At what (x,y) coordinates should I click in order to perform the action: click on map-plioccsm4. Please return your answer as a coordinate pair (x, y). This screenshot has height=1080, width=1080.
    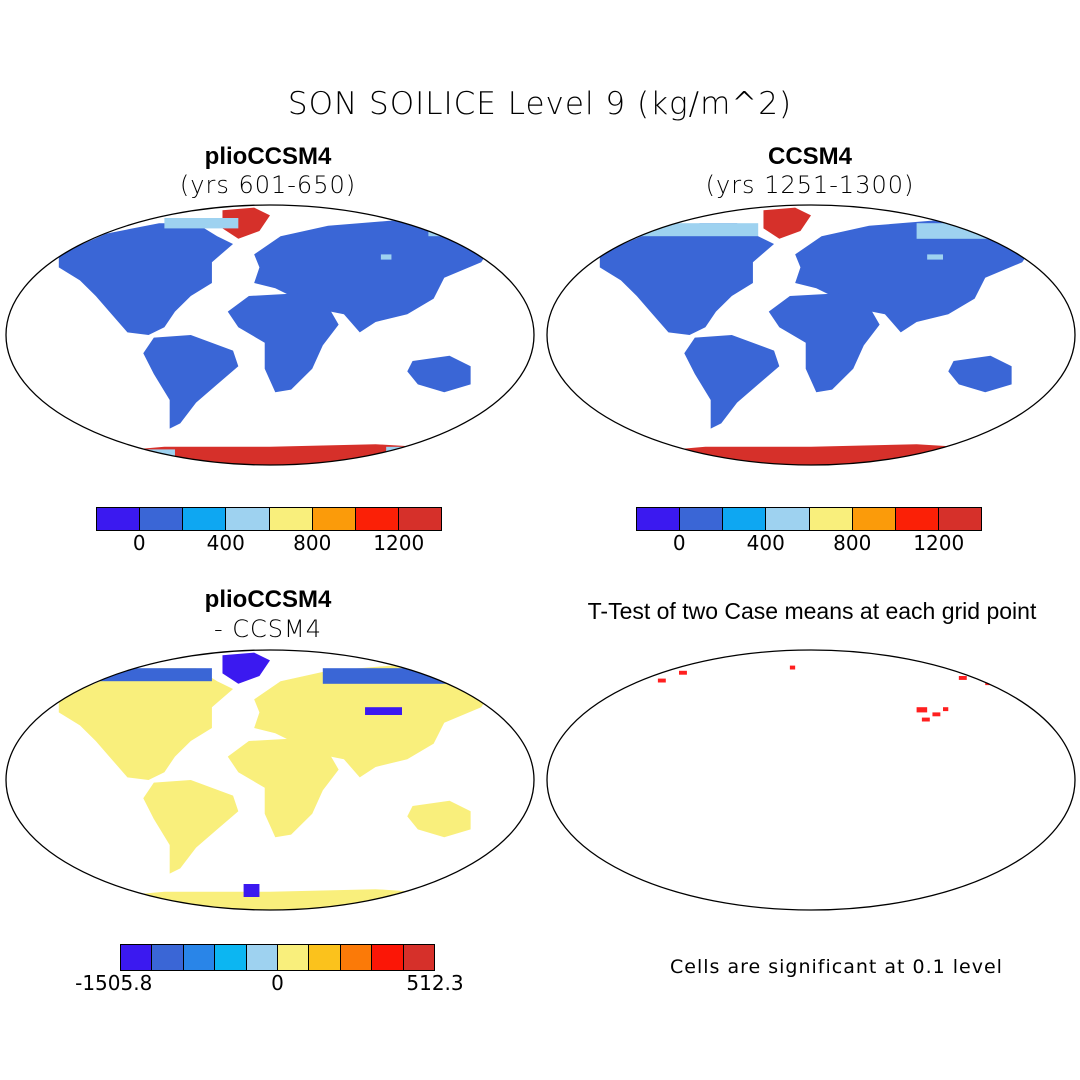
    Looking at the image, I should click on (270, 335).